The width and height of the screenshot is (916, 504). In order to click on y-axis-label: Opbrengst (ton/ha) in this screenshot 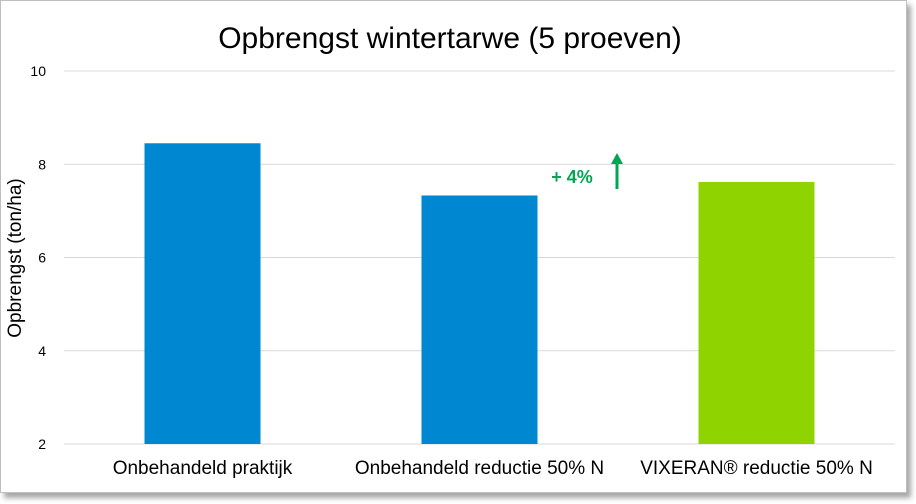, I will do `click(15, 257)`.